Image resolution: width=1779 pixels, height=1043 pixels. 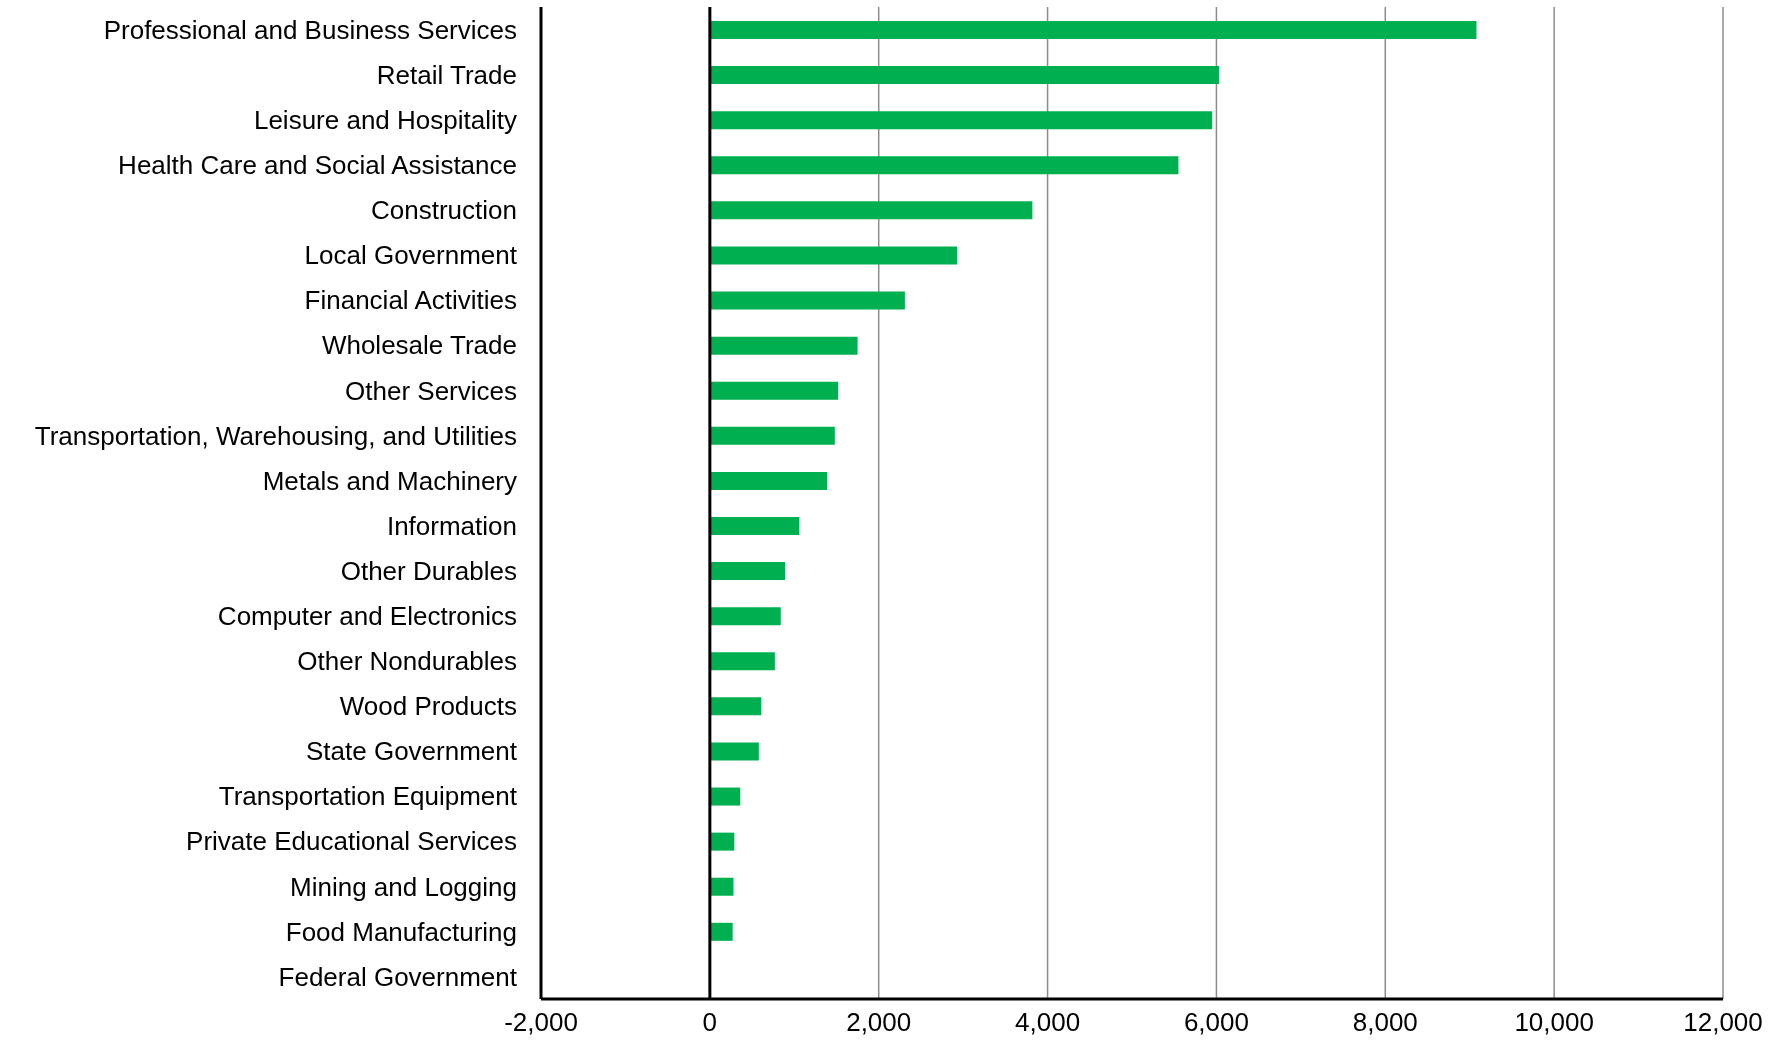 I want to click on x-tick-label: 6,000, so click(x=1216, y=1022).